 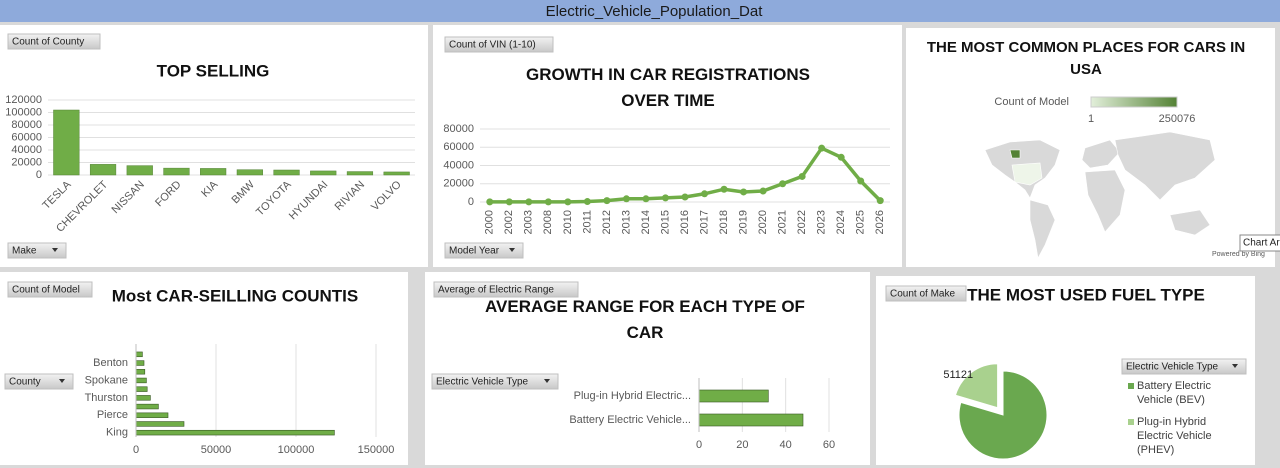 What do you see at coordinates (296, 450) in the screenshot?
I see `x-tick-label: 100000` at bounding box center [296, 450].